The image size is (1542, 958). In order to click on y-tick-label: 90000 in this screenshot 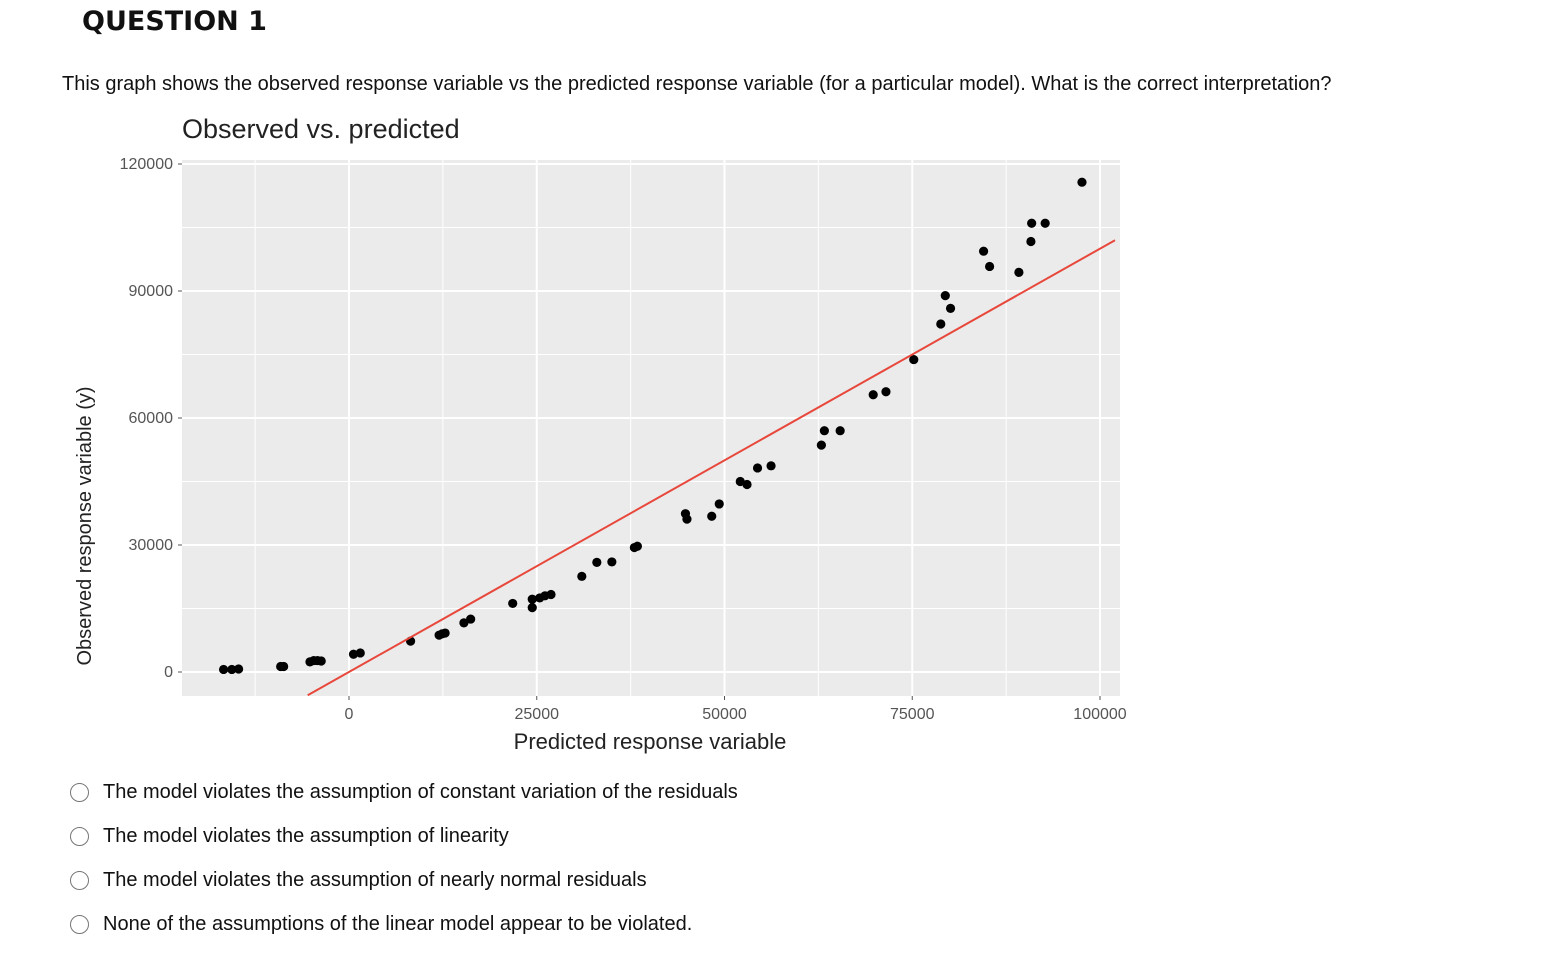, I will do `click(151, 291)`.